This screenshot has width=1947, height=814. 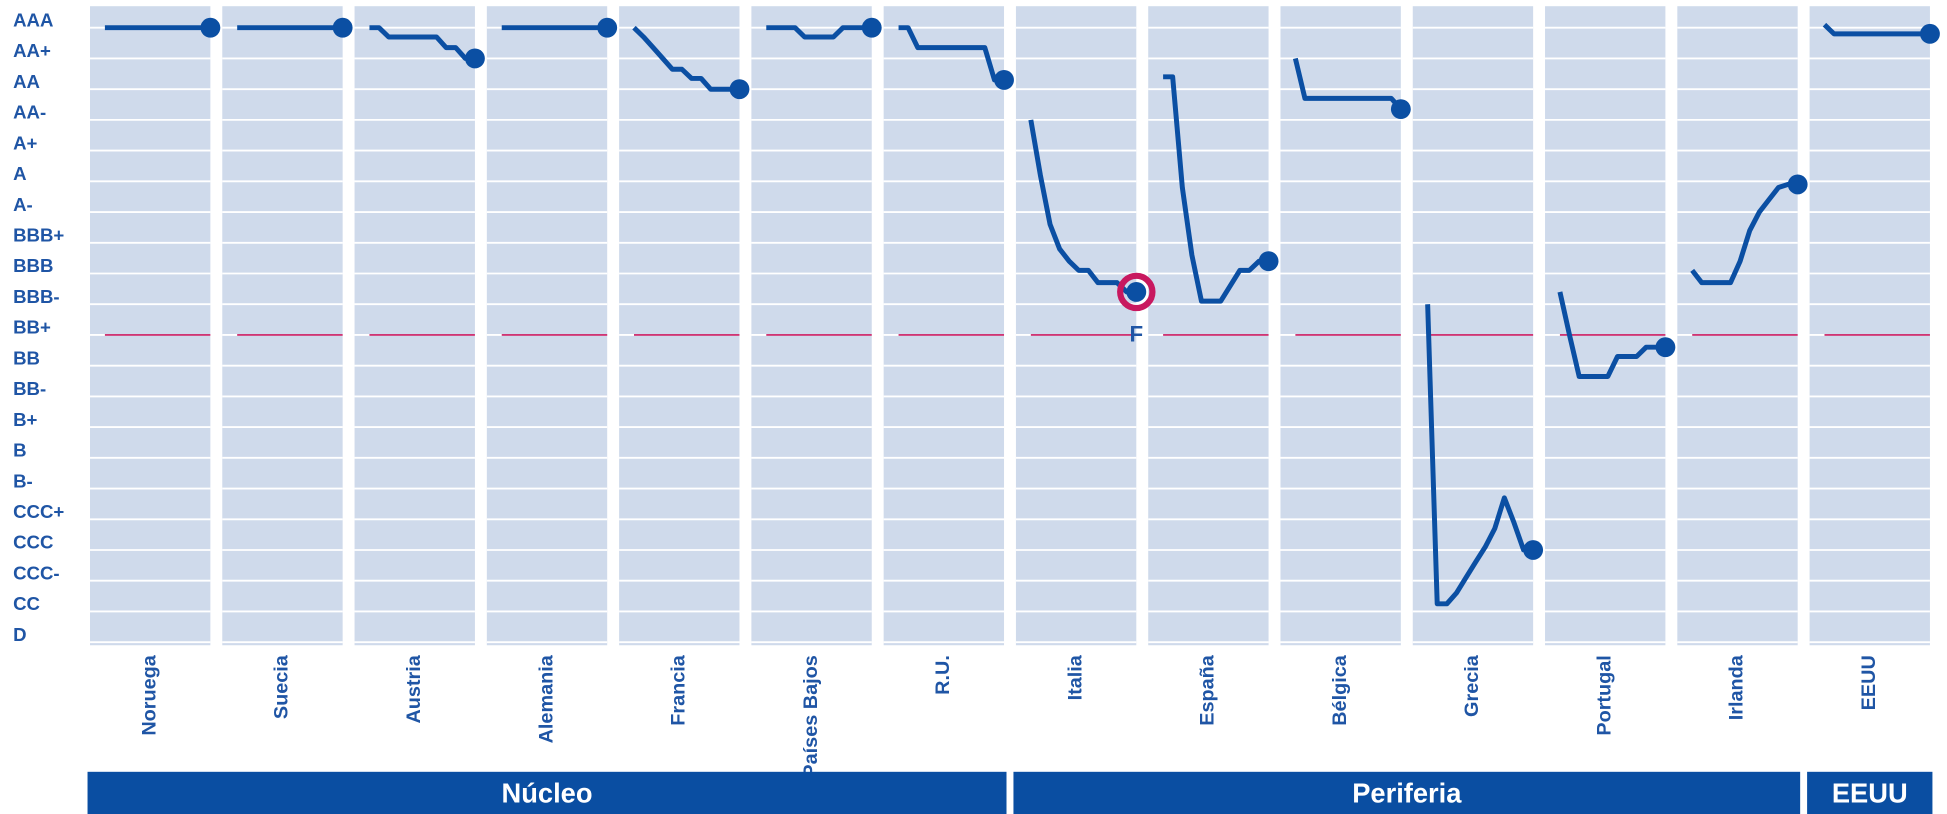 I want to click on country-label: Alemania, so click(x=546, y=698).